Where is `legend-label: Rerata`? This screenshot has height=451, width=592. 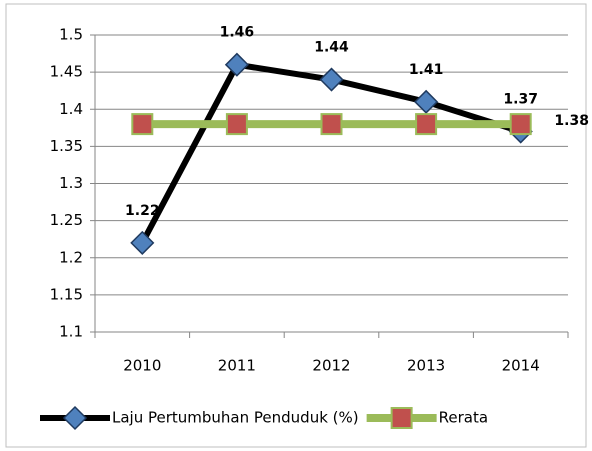 legend-label: Rerata is located at coordinates (463, 418).